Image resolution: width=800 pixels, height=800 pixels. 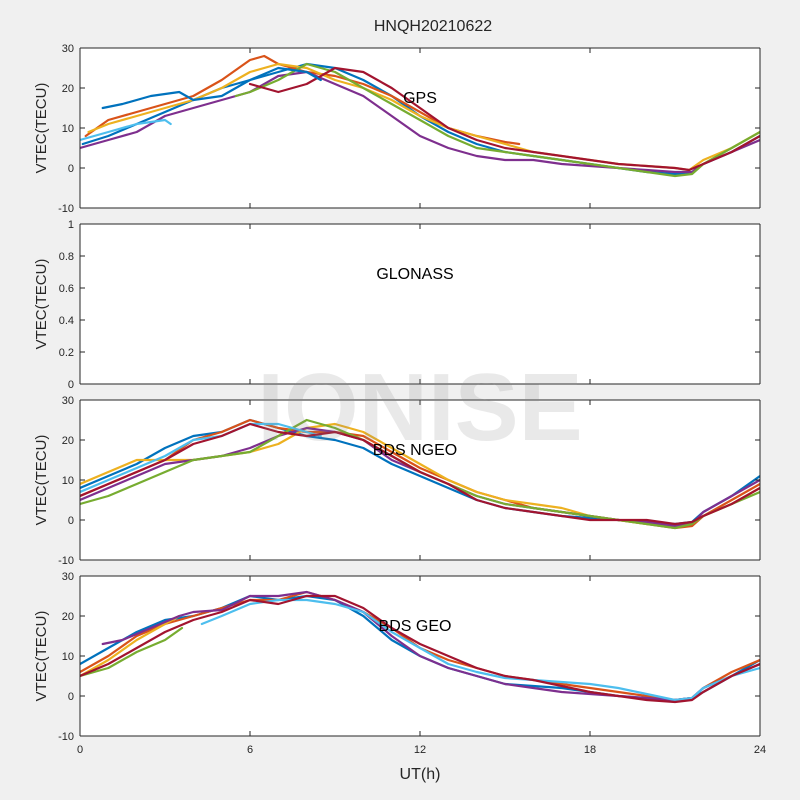 What do you see at coordinates (433, 26) in the screenshot?
I see `figure-title: HNQH20210622` at bounding box center [433, 26].